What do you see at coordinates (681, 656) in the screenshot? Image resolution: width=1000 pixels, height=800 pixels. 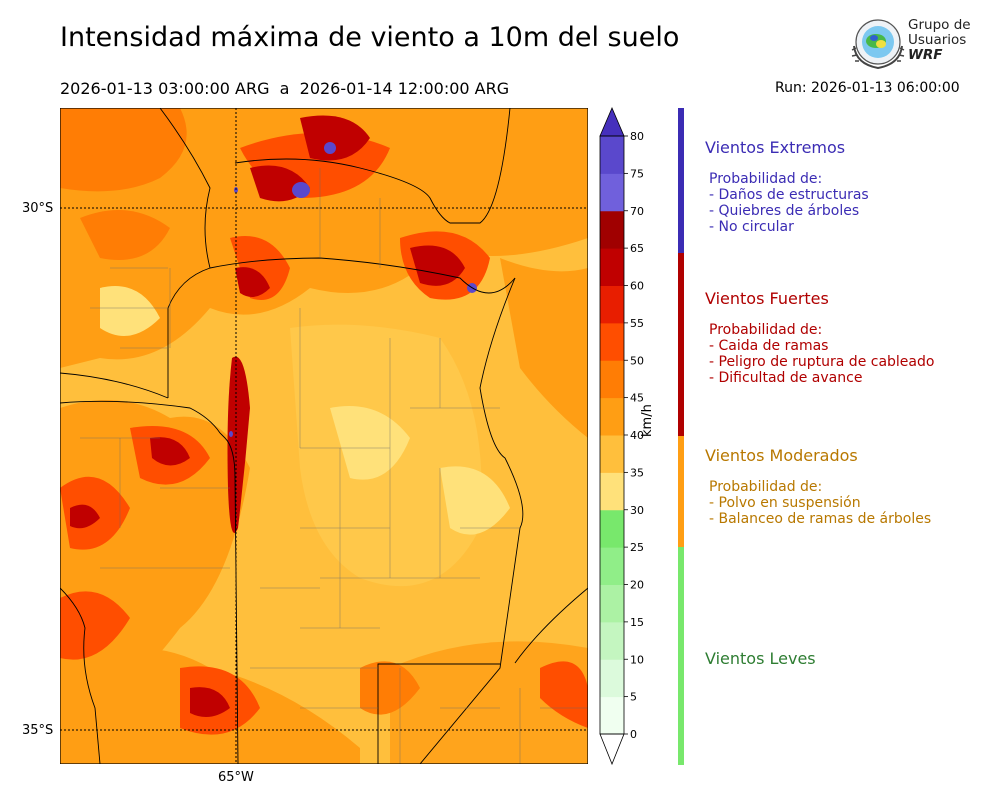 I see `category-bar-light` at bounding box center [681, 656].